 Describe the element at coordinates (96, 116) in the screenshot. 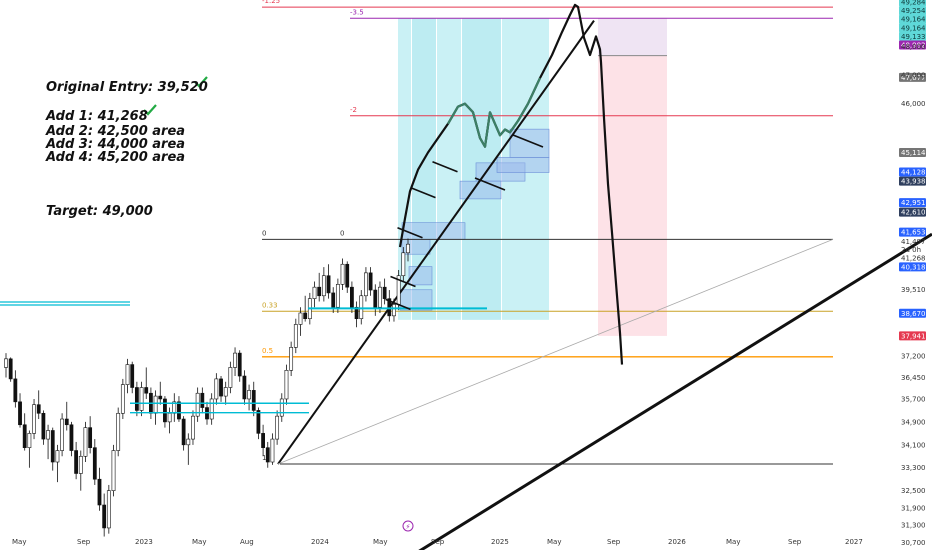

I see `add1-annotation: Add 1: 41,268` at that location.